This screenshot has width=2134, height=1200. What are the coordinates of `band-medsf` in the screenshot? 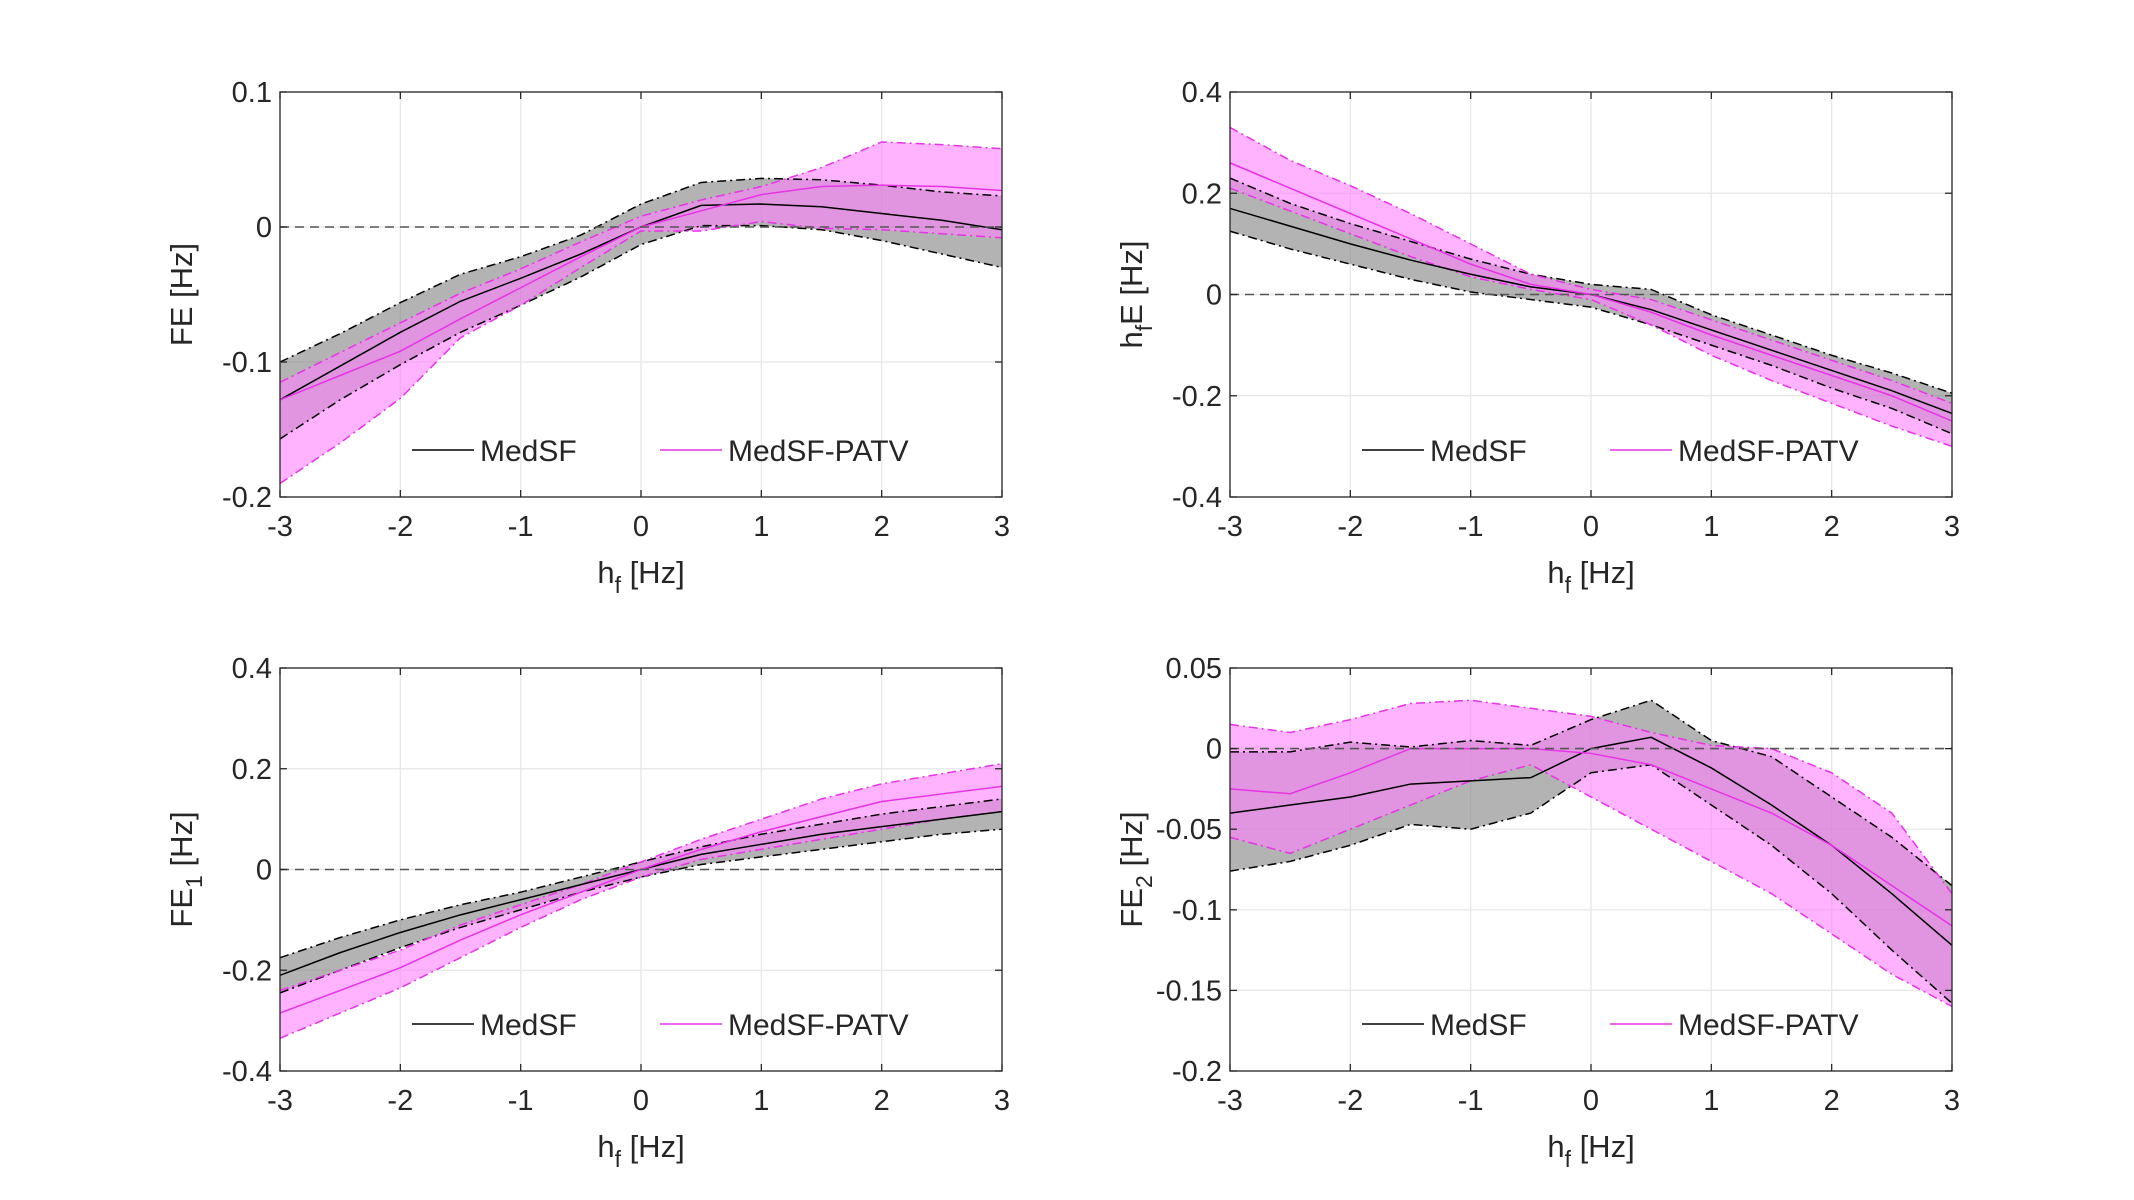 It's located at (641, 895).